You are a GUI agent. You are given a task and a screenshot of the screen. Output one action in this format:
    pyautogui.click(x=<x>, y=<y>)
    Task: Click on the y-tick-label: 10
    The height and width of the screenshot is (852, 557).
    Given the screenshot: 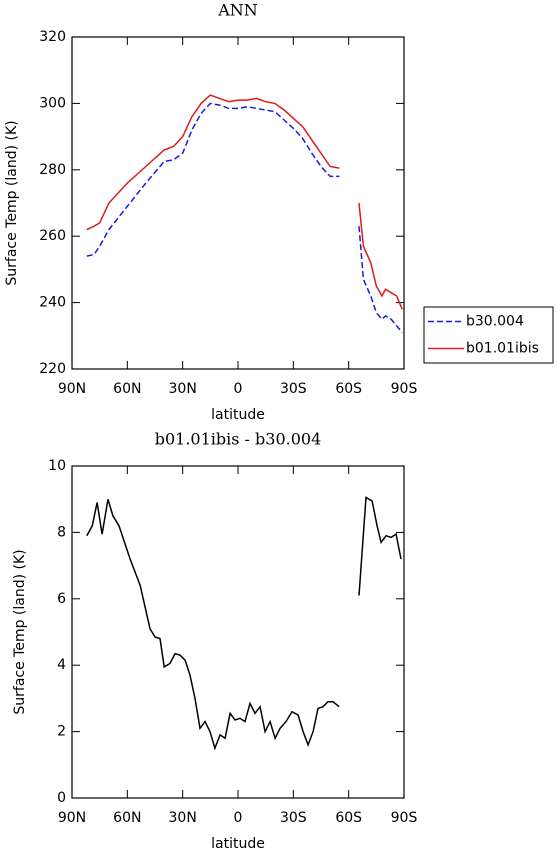 What is the action you would take?
    pyautogui.click(x=57, y=466)
    